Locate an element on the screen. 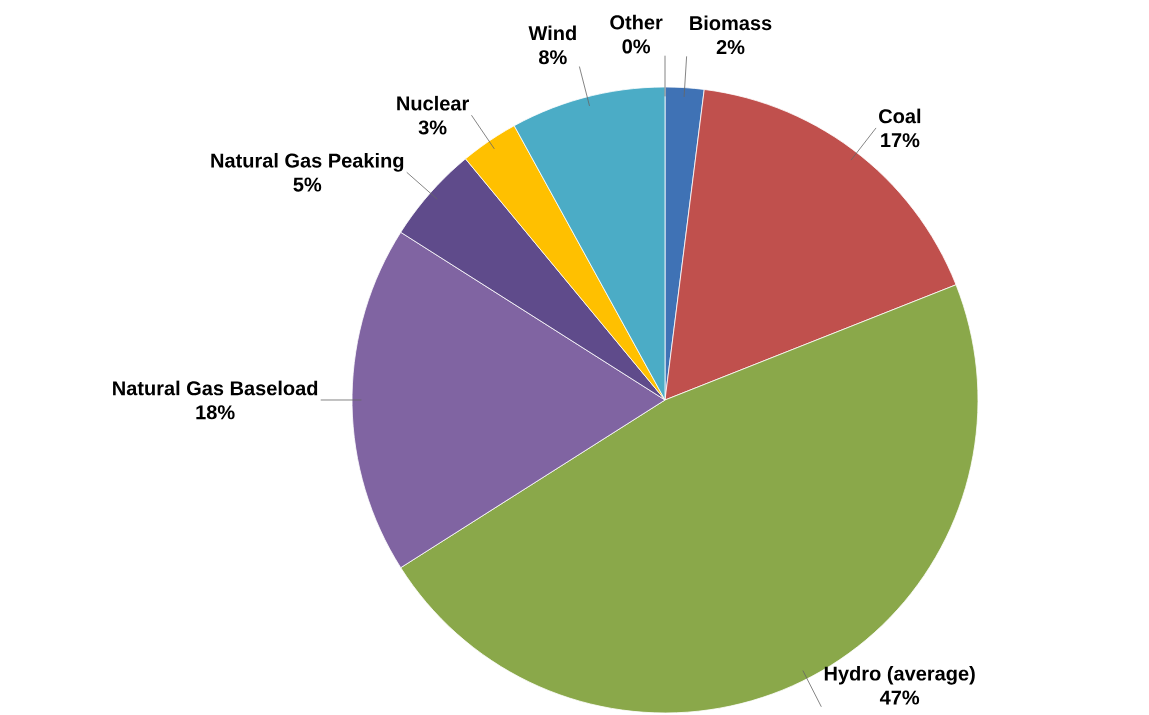 This screenshot has height=715, width=1149. text: 0% is located at coordinates (636, 46).